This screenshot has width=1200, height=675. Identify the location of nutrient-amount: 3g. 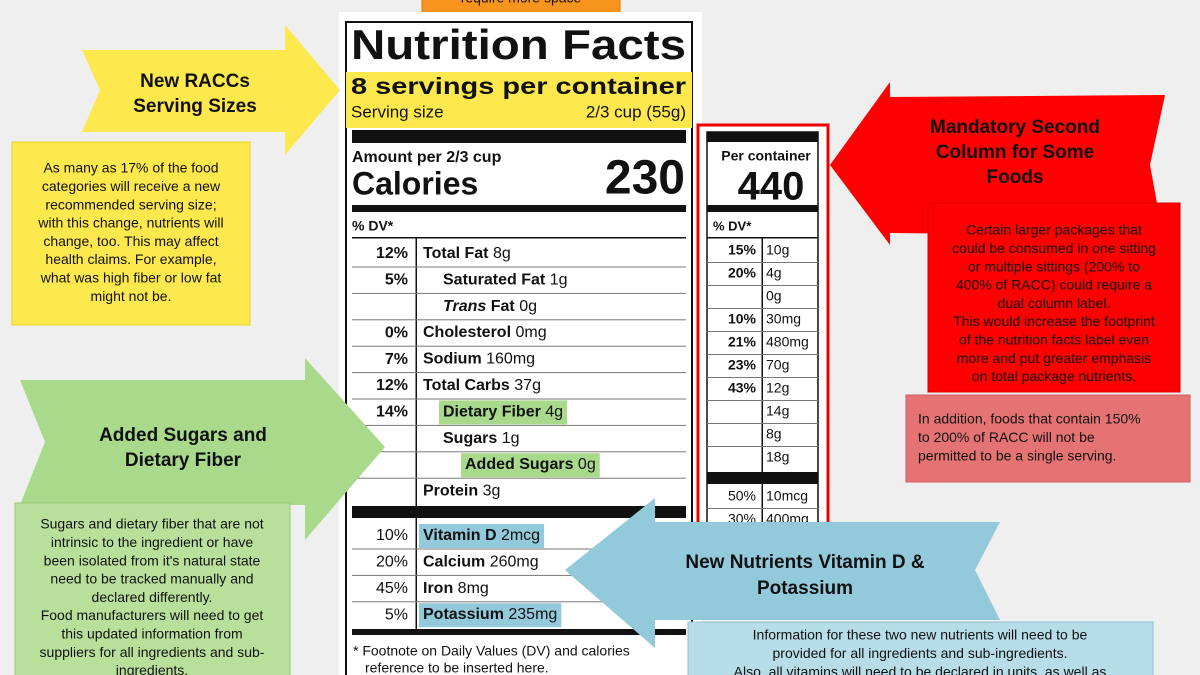
(492, 491).